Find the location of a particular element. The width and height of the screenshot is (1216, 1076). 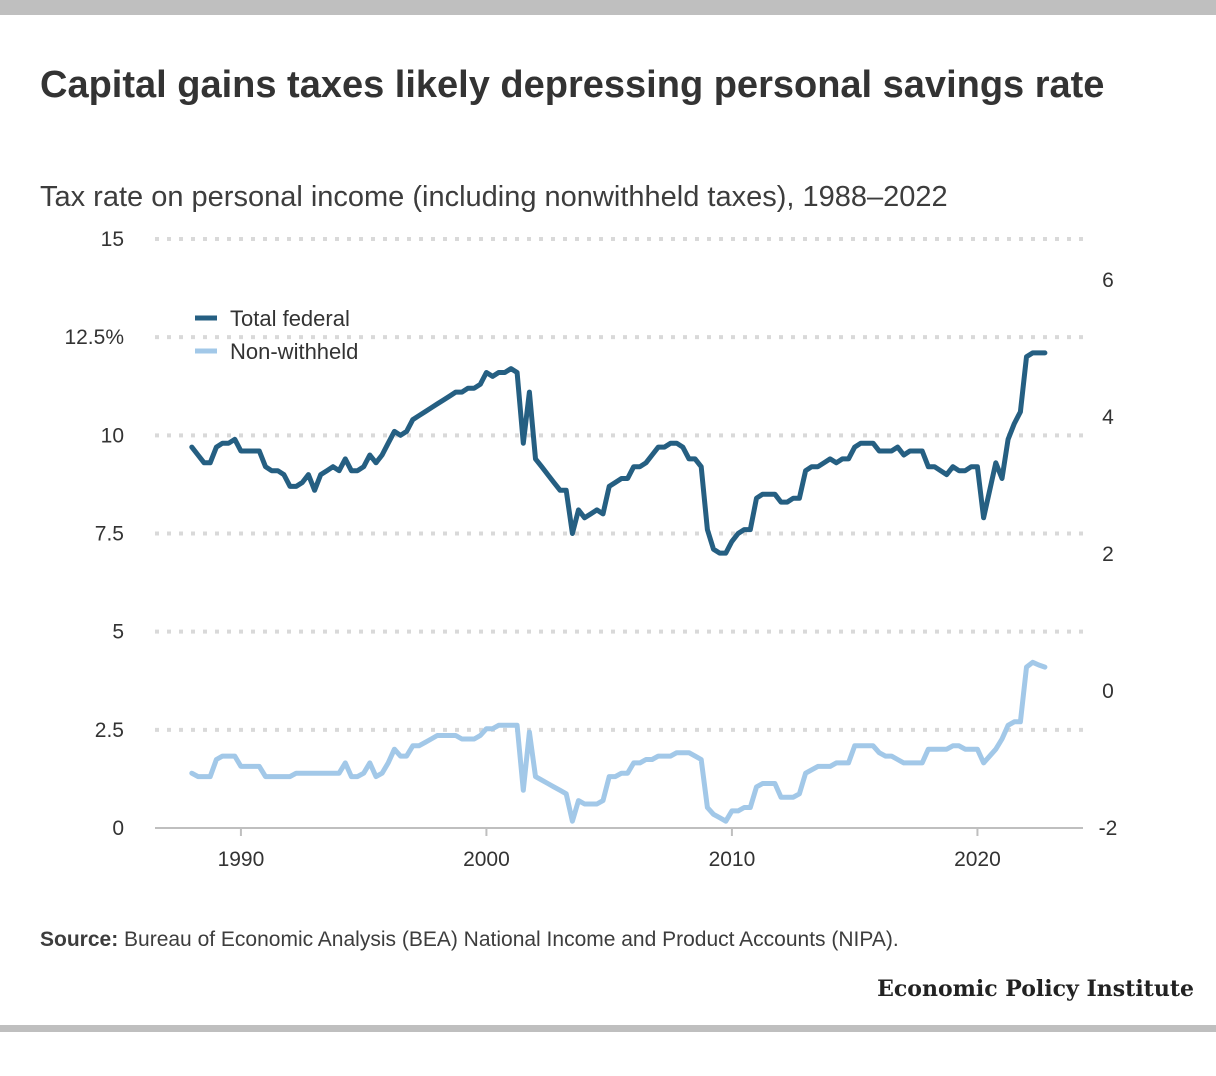

brand-logo-text: Economic Policy Institute is located at coordinates (1035, 989).